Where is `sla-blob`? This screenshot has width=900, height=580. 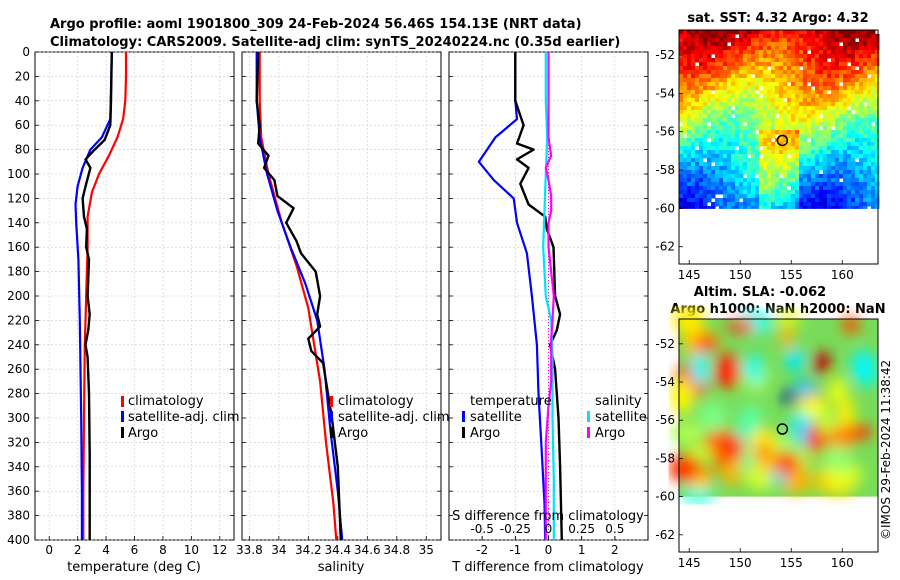 sla-blob is located at coordinates (751, 413).